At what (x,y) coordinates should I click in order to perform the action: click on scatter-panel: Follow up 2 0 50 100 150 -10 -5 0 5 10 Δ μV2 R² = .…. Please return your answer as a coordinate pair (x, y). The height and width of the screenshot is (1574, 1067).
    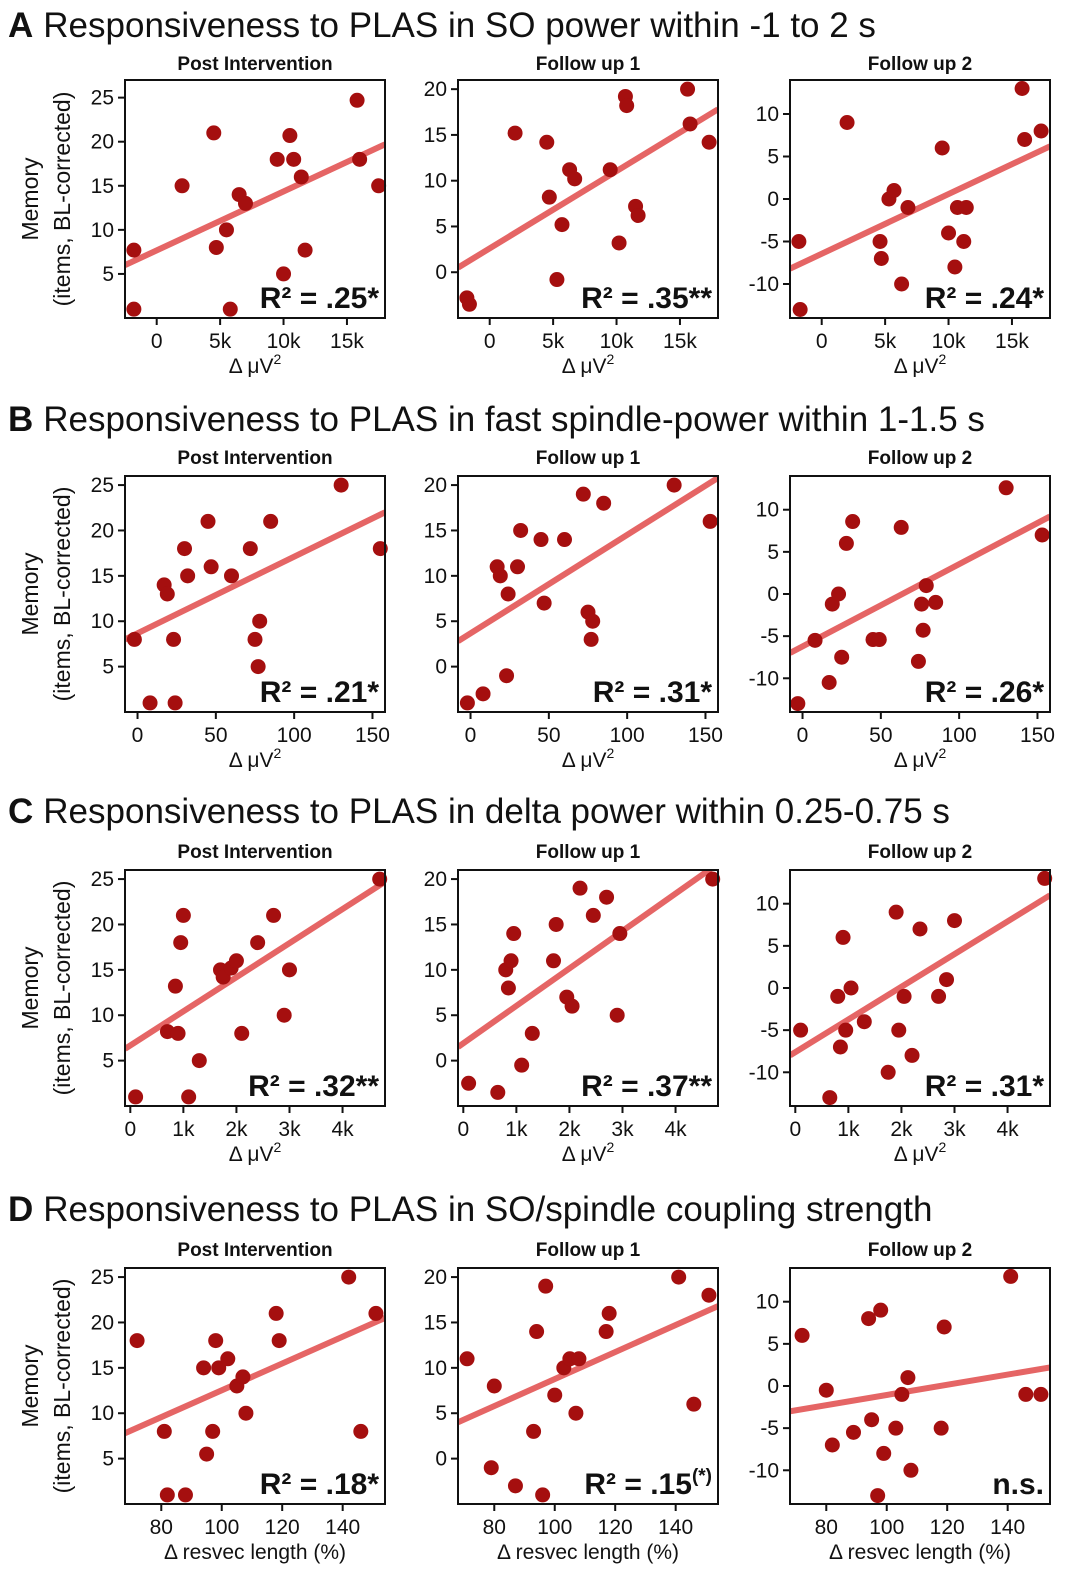
    Looking at the image, I should click on (902, 610).